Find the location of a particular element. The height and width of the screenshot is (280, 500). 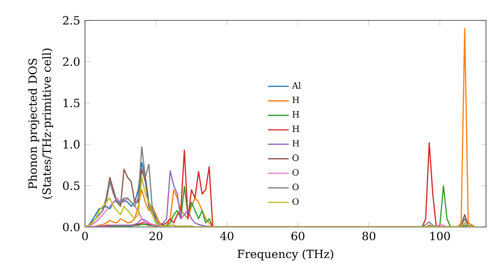

x-tick-label: 60 is located at coordinates (297, 236).